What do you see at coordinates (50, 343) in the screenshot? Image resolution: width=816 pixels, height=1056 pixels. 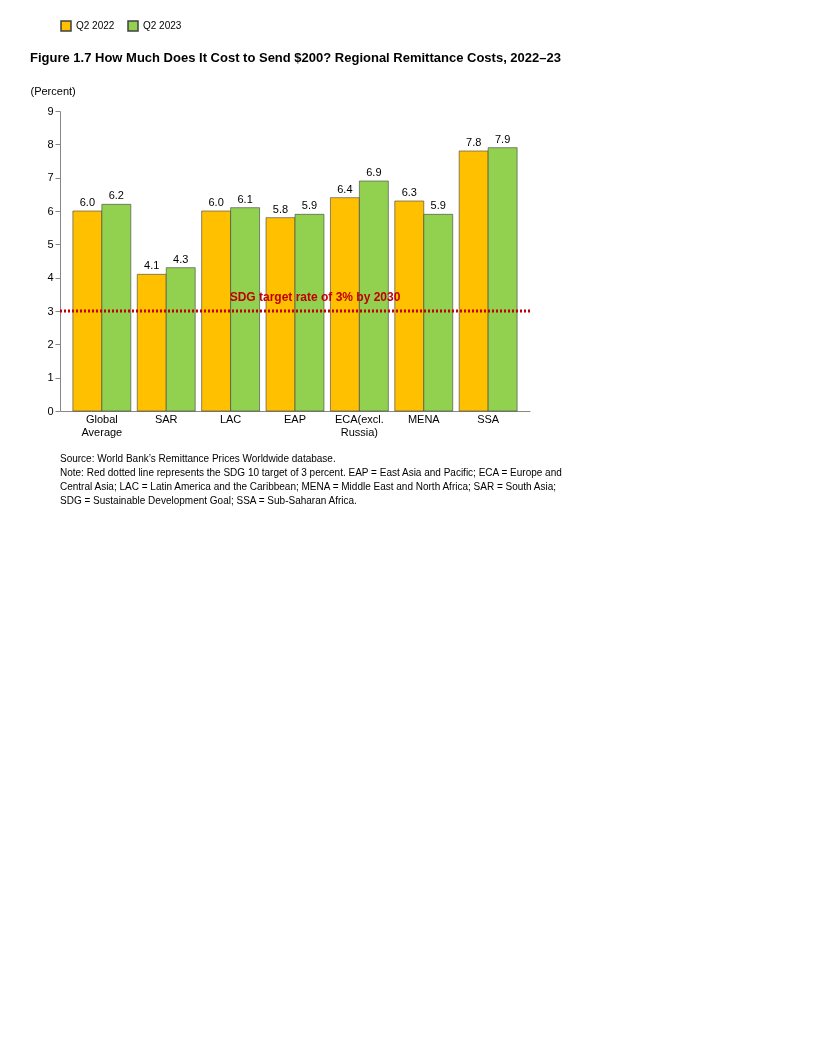 I see `y-tick-label: 2` at bounding box center [50, 343].